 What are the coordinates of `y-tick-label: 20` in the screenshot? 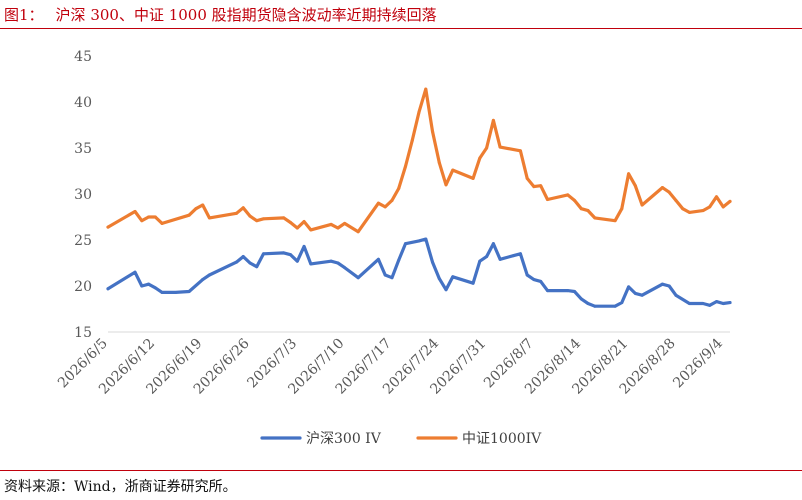 It's located at (83, 287).